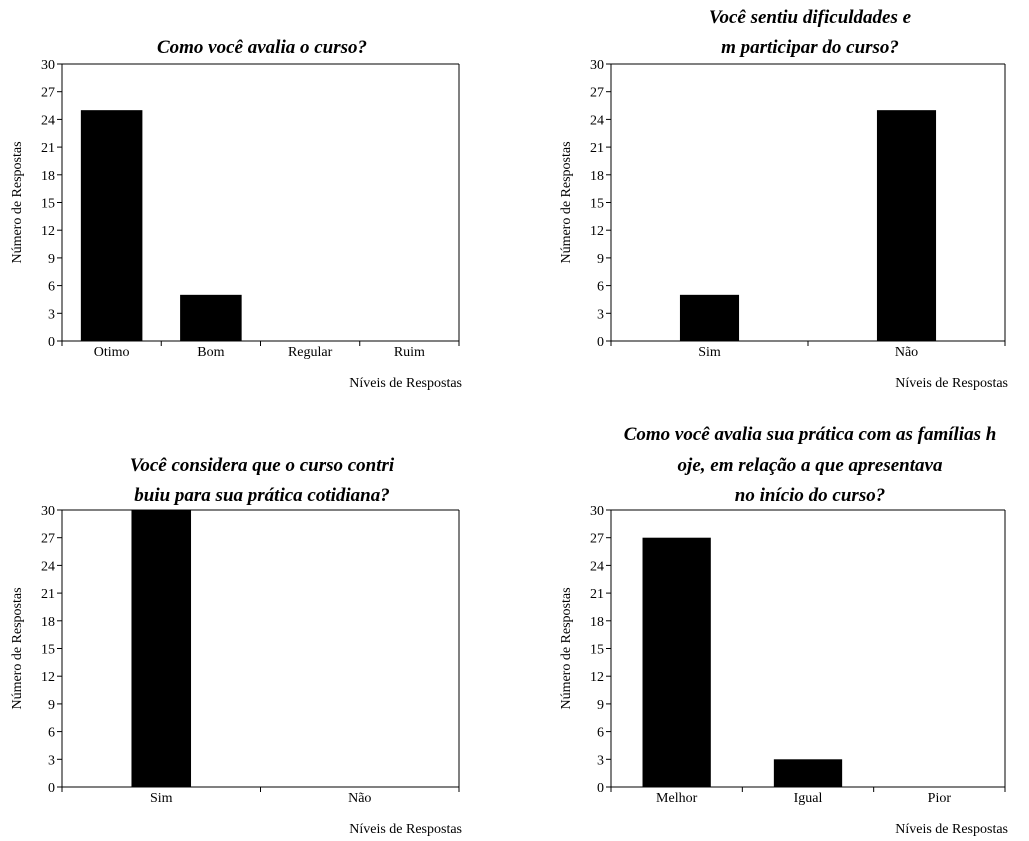 The width and height of the screenshot is (1029, 841). Describe the element at coordinates (409, 352) in the screenshot. I see `x-category-label: Ruim` at that location.